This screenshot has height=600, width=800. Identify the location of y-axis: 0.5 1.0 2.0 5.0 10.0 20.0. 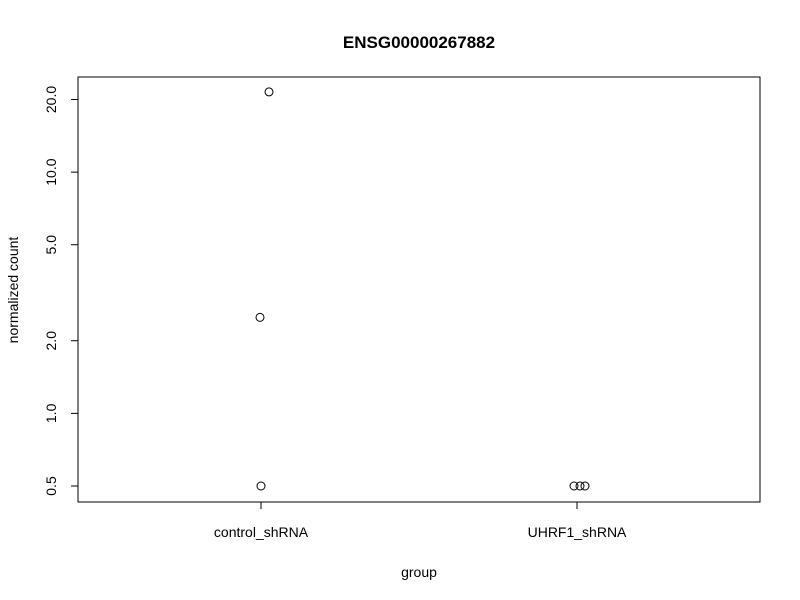
(61, 291).